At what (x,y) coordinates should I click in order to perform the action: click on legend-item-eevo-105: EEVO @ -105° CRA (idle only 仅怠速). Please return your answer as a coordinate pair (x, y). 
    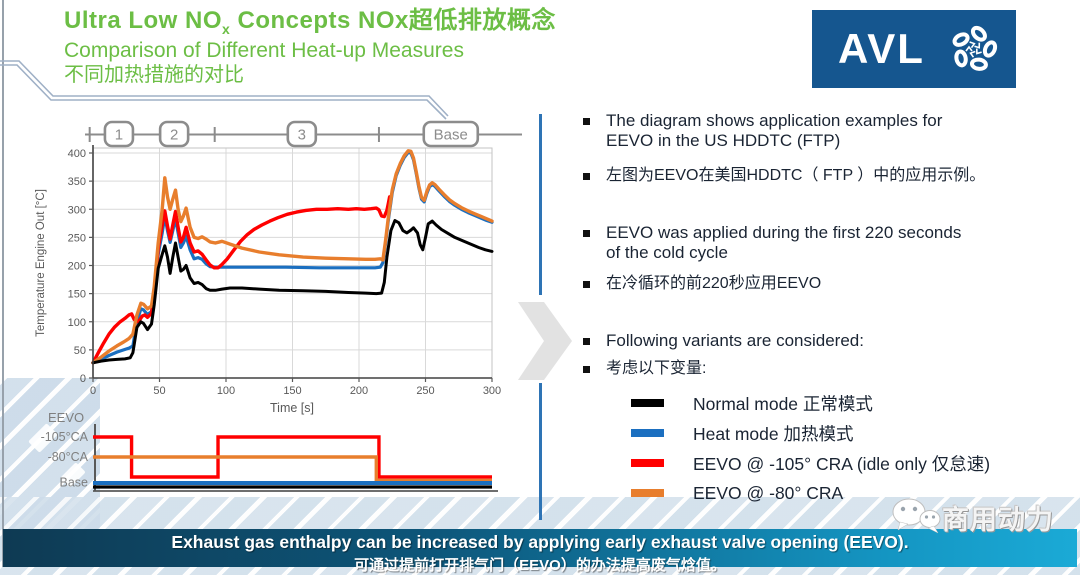
    Looking at the image, I should click on (829, 463).